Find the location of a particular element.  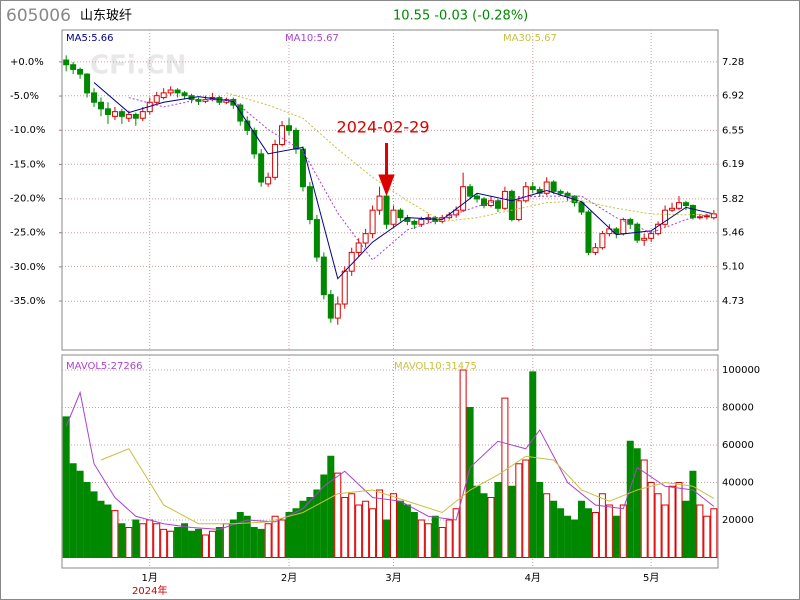

y-tick-label: 100000 is located at coordinates (741, 370).